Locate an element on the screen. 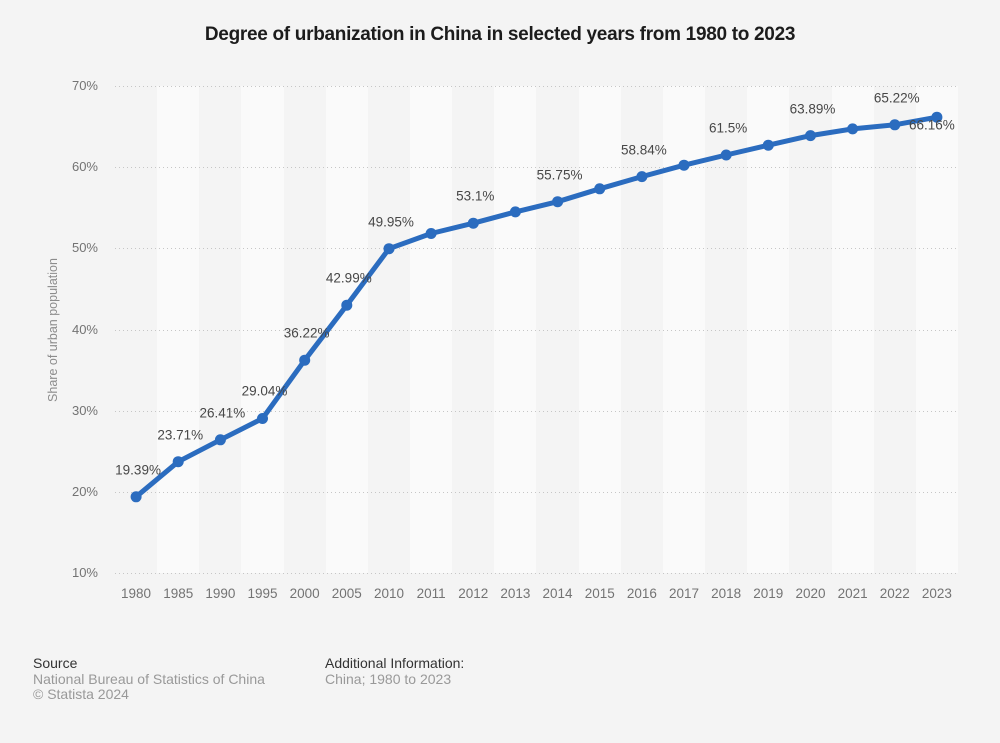 The width and height of the screenshot is (1000, 743). data-point-label: 55.75% is located at coordinates (559, 175).